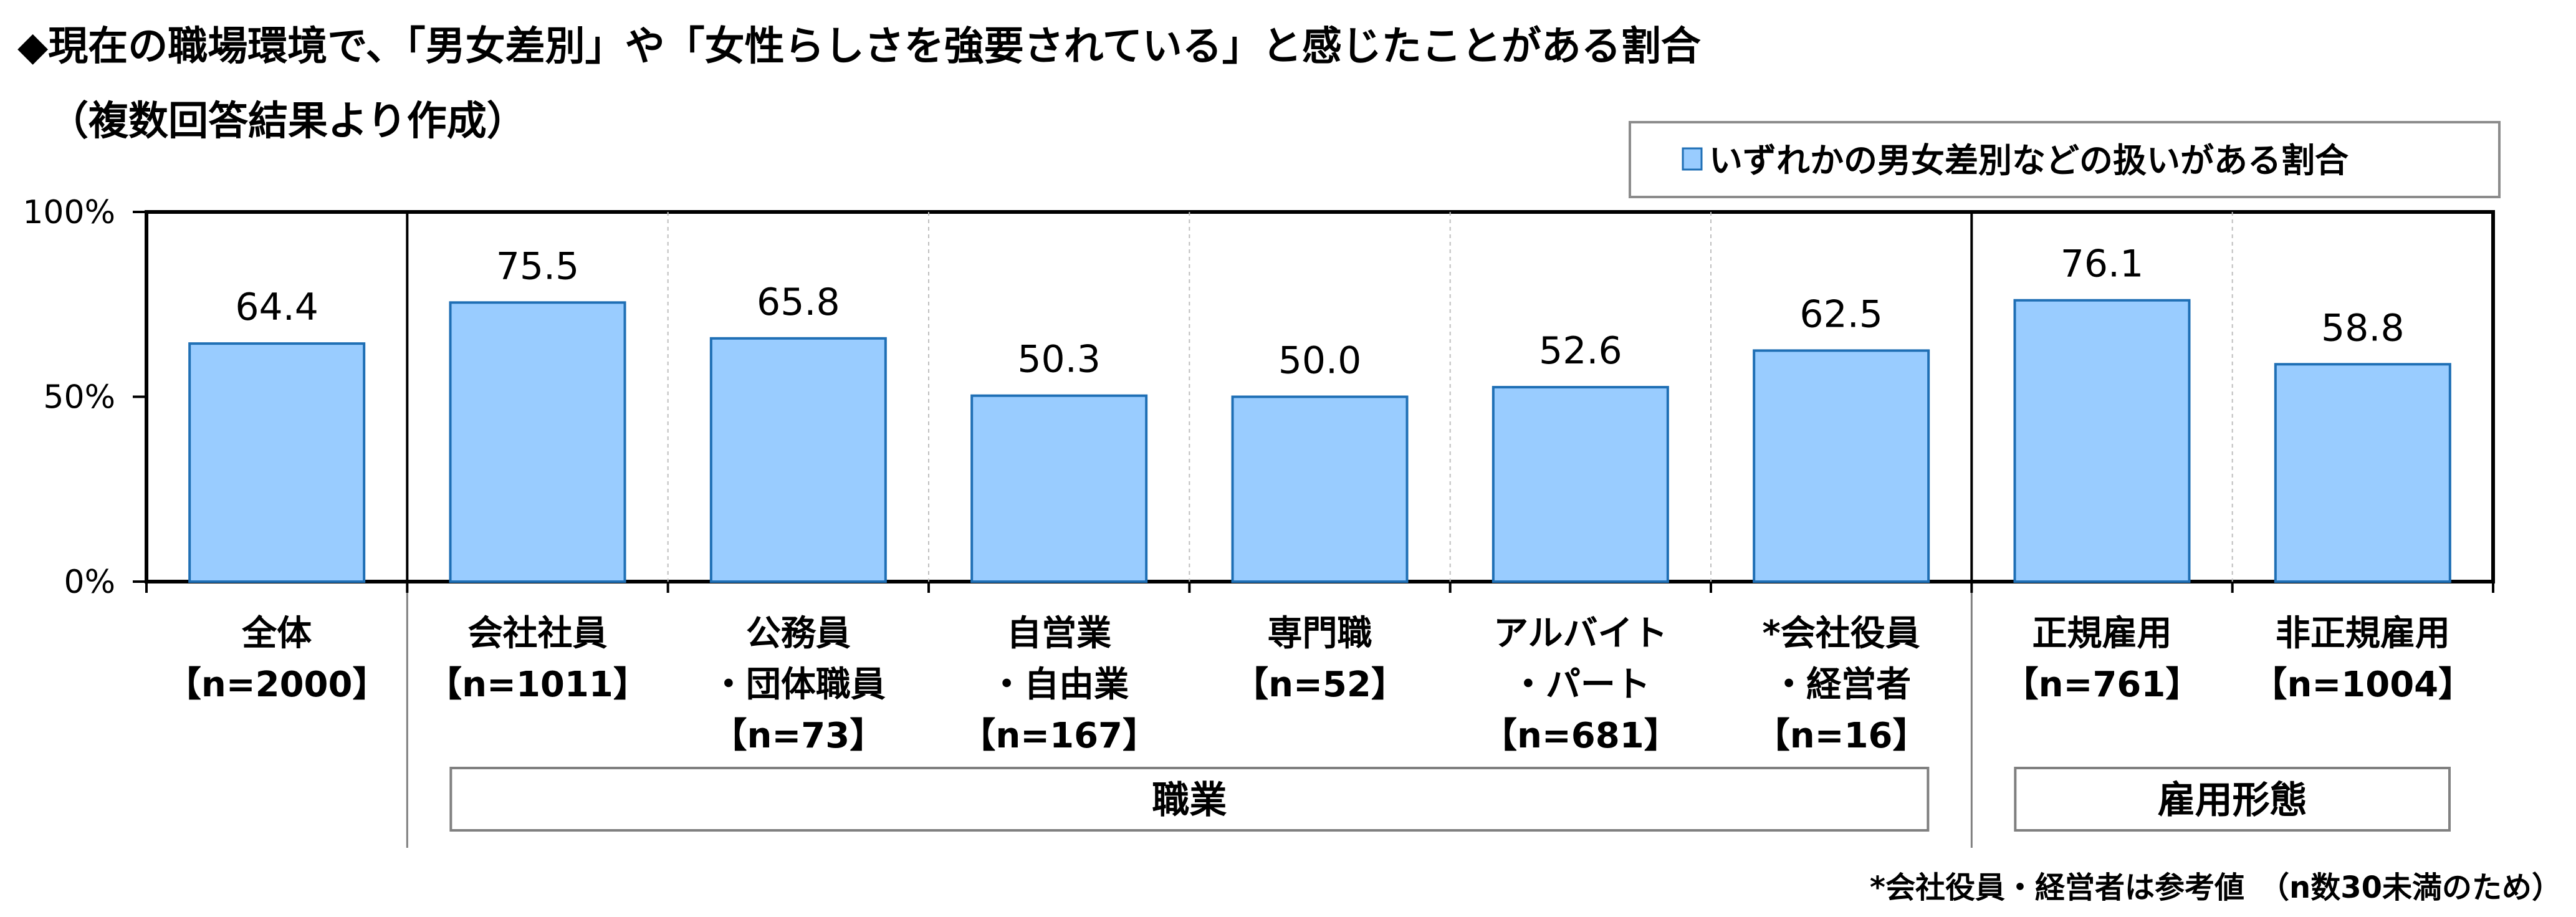 The image size is (2576, 917). I want to click on category-label: 全体, so click(276, 633).